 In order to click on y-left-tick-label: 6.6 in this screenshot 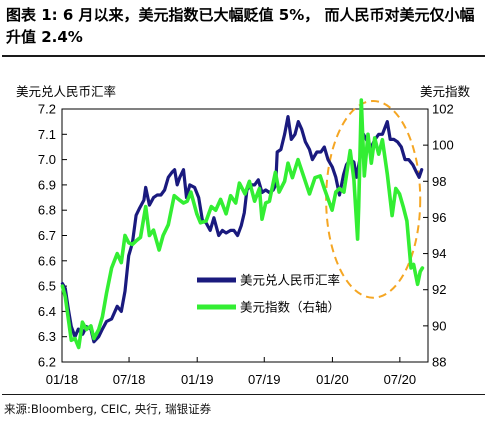, I will do `click(47, 260)`.